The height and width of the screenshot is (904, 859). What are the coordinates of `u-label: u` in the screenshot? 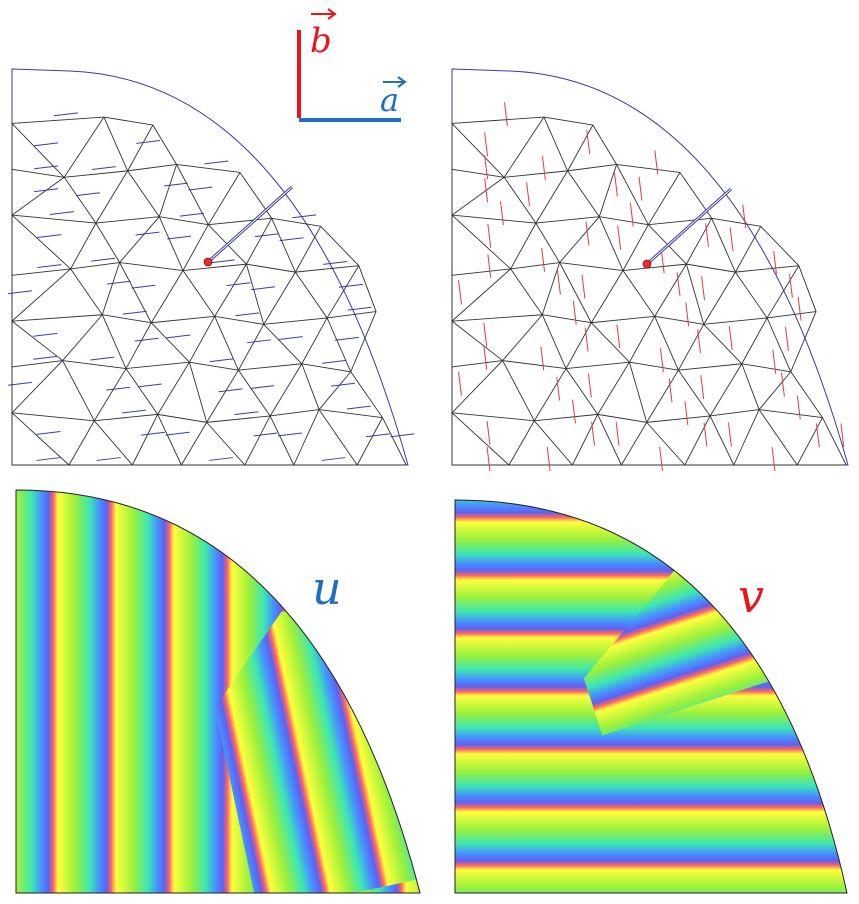 It's located at (327, 588).